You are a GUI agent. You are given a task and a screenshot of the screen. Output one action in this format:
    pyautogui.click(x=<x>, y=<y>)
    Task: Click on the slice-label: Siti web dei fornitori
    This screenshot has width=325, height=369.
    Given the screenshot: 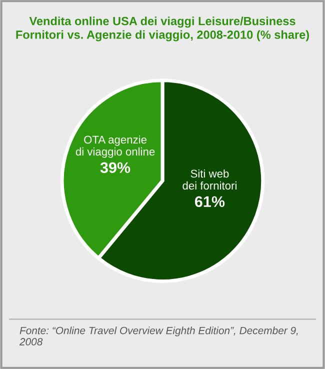 What is the action you would take?
    pyautogui.click(x=209, y=179)
    